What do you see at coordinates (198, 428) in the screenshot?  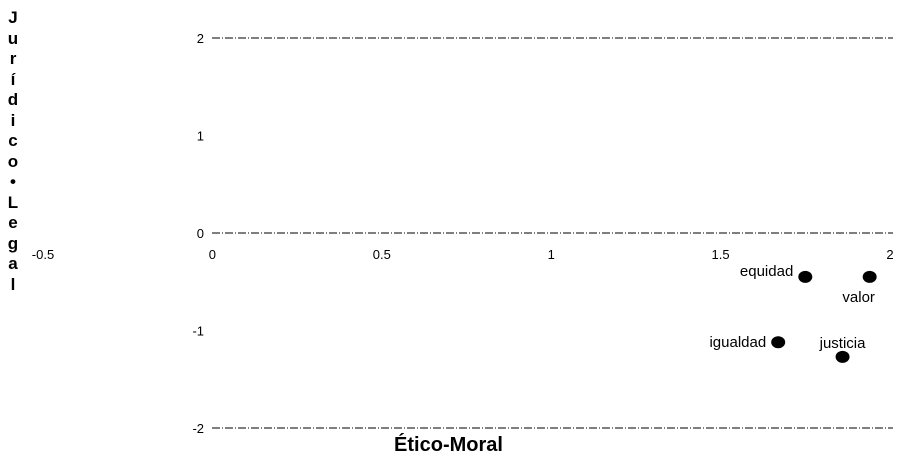 I see `y-tick-label: -2` at bounding box center [198, 428].